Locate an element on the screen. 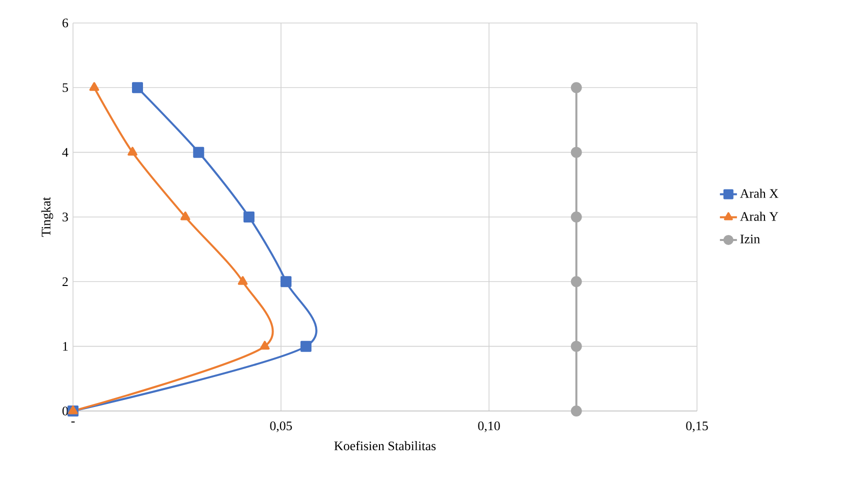  y-axis-title: Tingkat is located at coordinates (47, 217).